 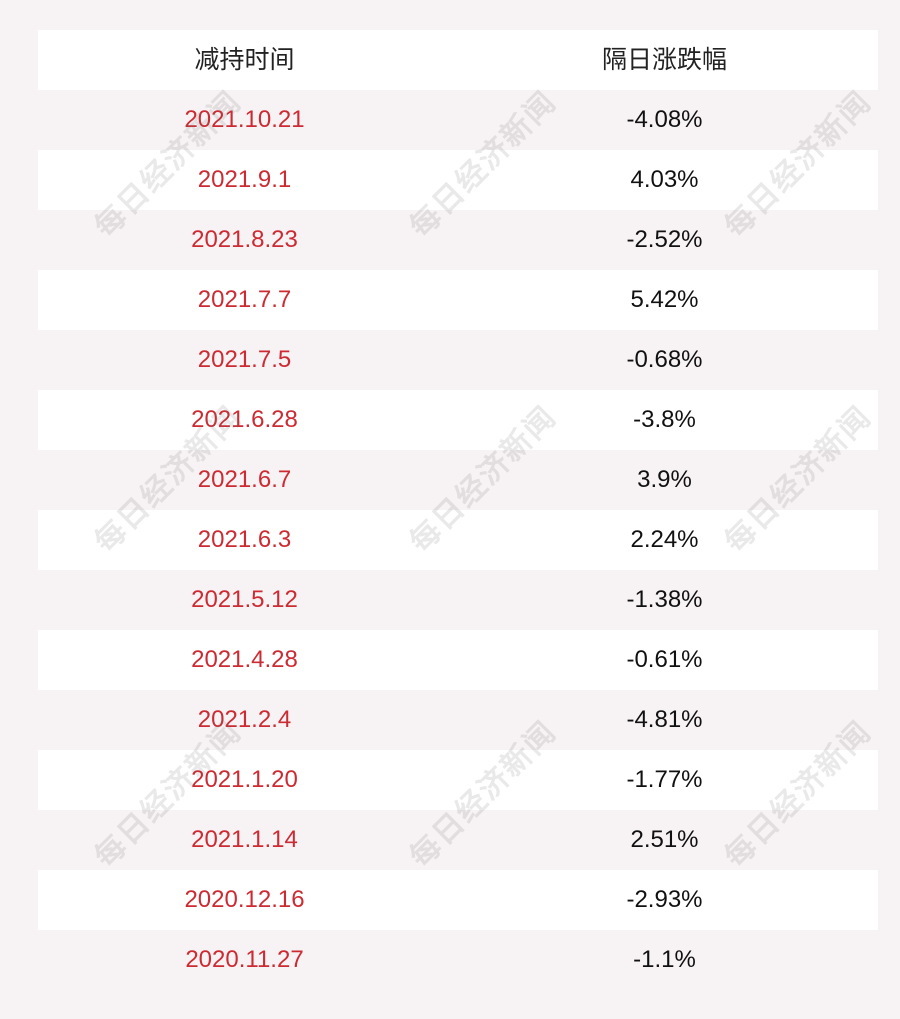 I want to click on table-row: 2021.1.20 -1.77%, so click(x=458, y=780).